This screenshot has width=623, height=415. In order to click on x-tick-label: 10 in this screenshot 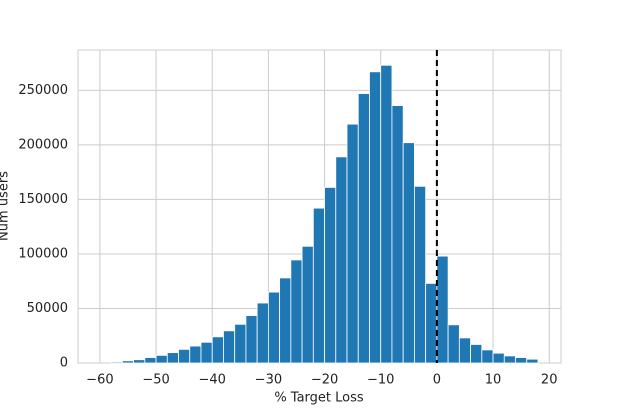, I will do `click(493, 380)`.